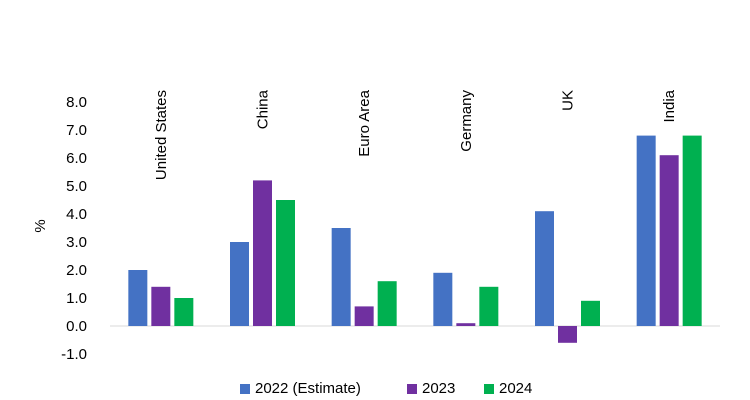  What do you see at coordinates (239, 284) in the screenshot?
I see `bar-china-2022-estimate` at bounding box center [239, 284].